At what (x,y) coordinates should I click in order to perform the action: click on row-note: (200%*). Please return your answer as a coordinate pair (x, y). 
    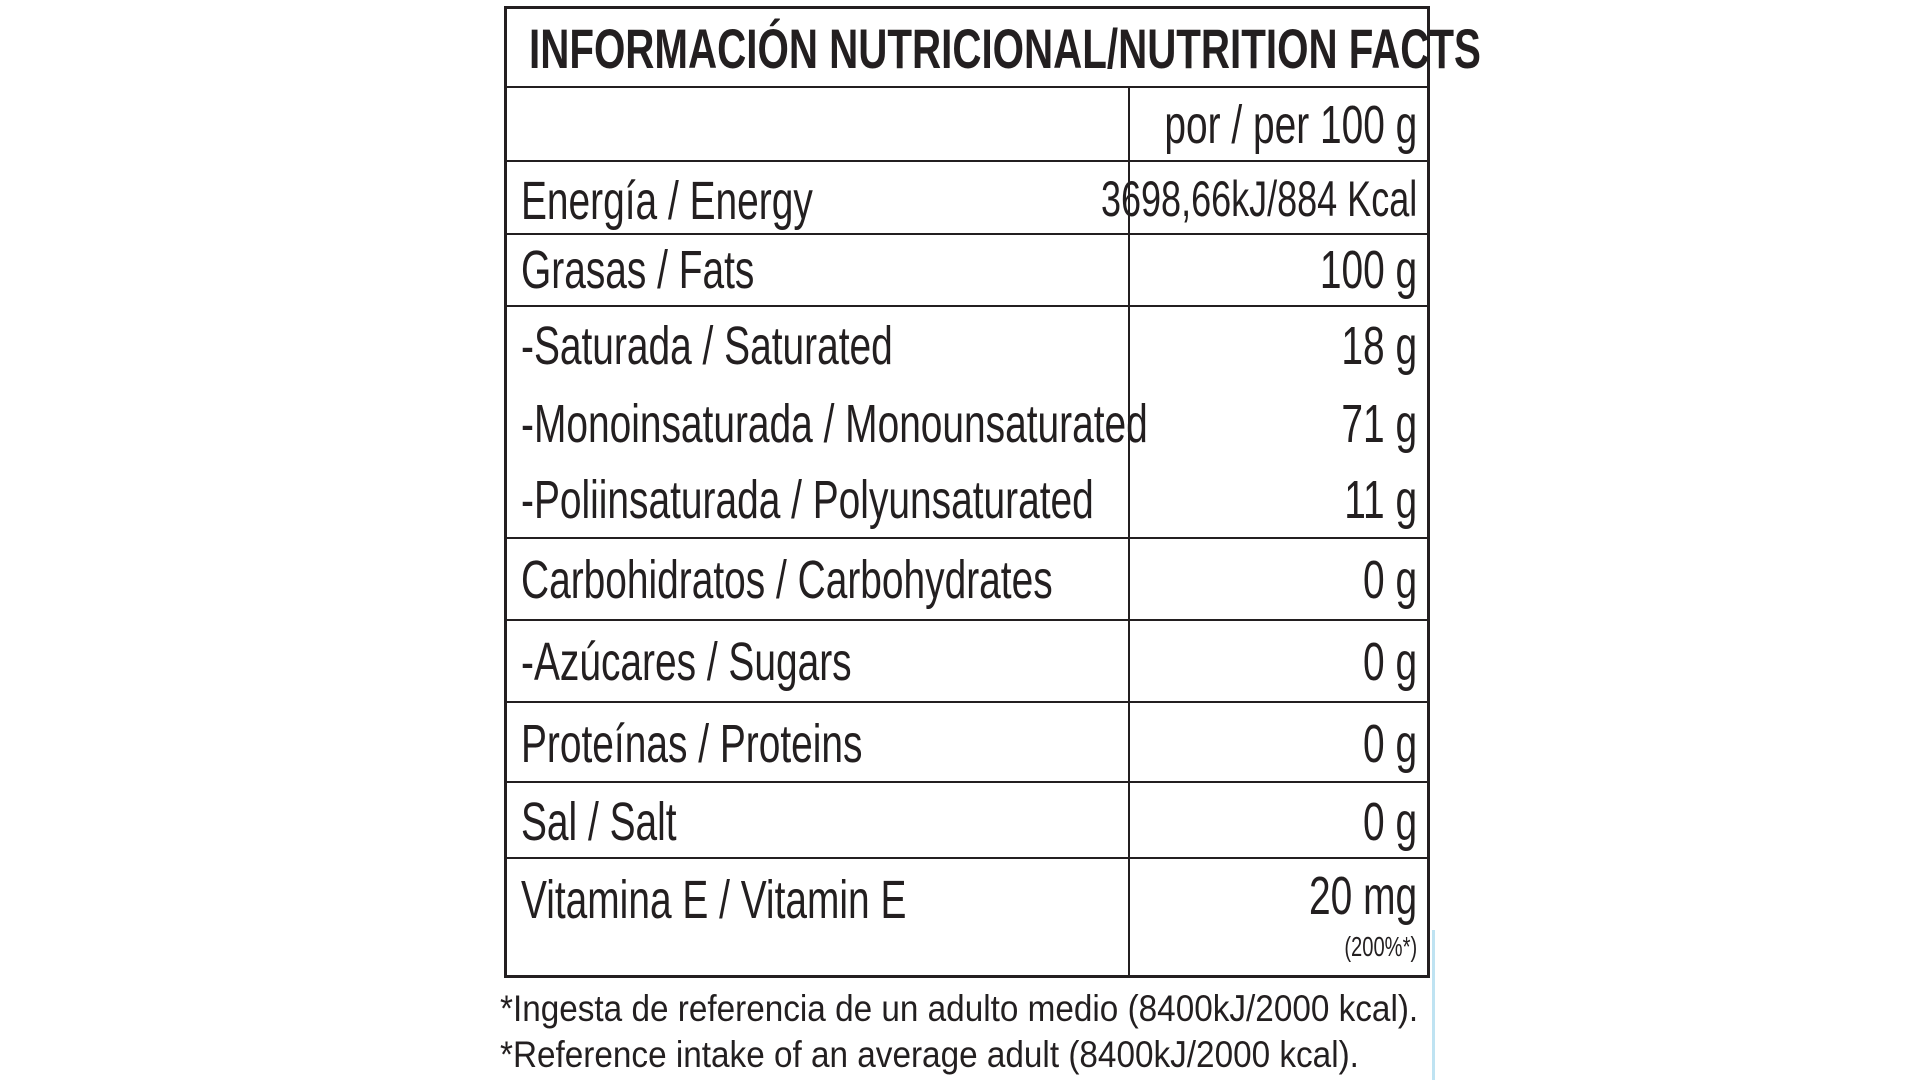
    Looking at the image, I should click on (1380, 946).